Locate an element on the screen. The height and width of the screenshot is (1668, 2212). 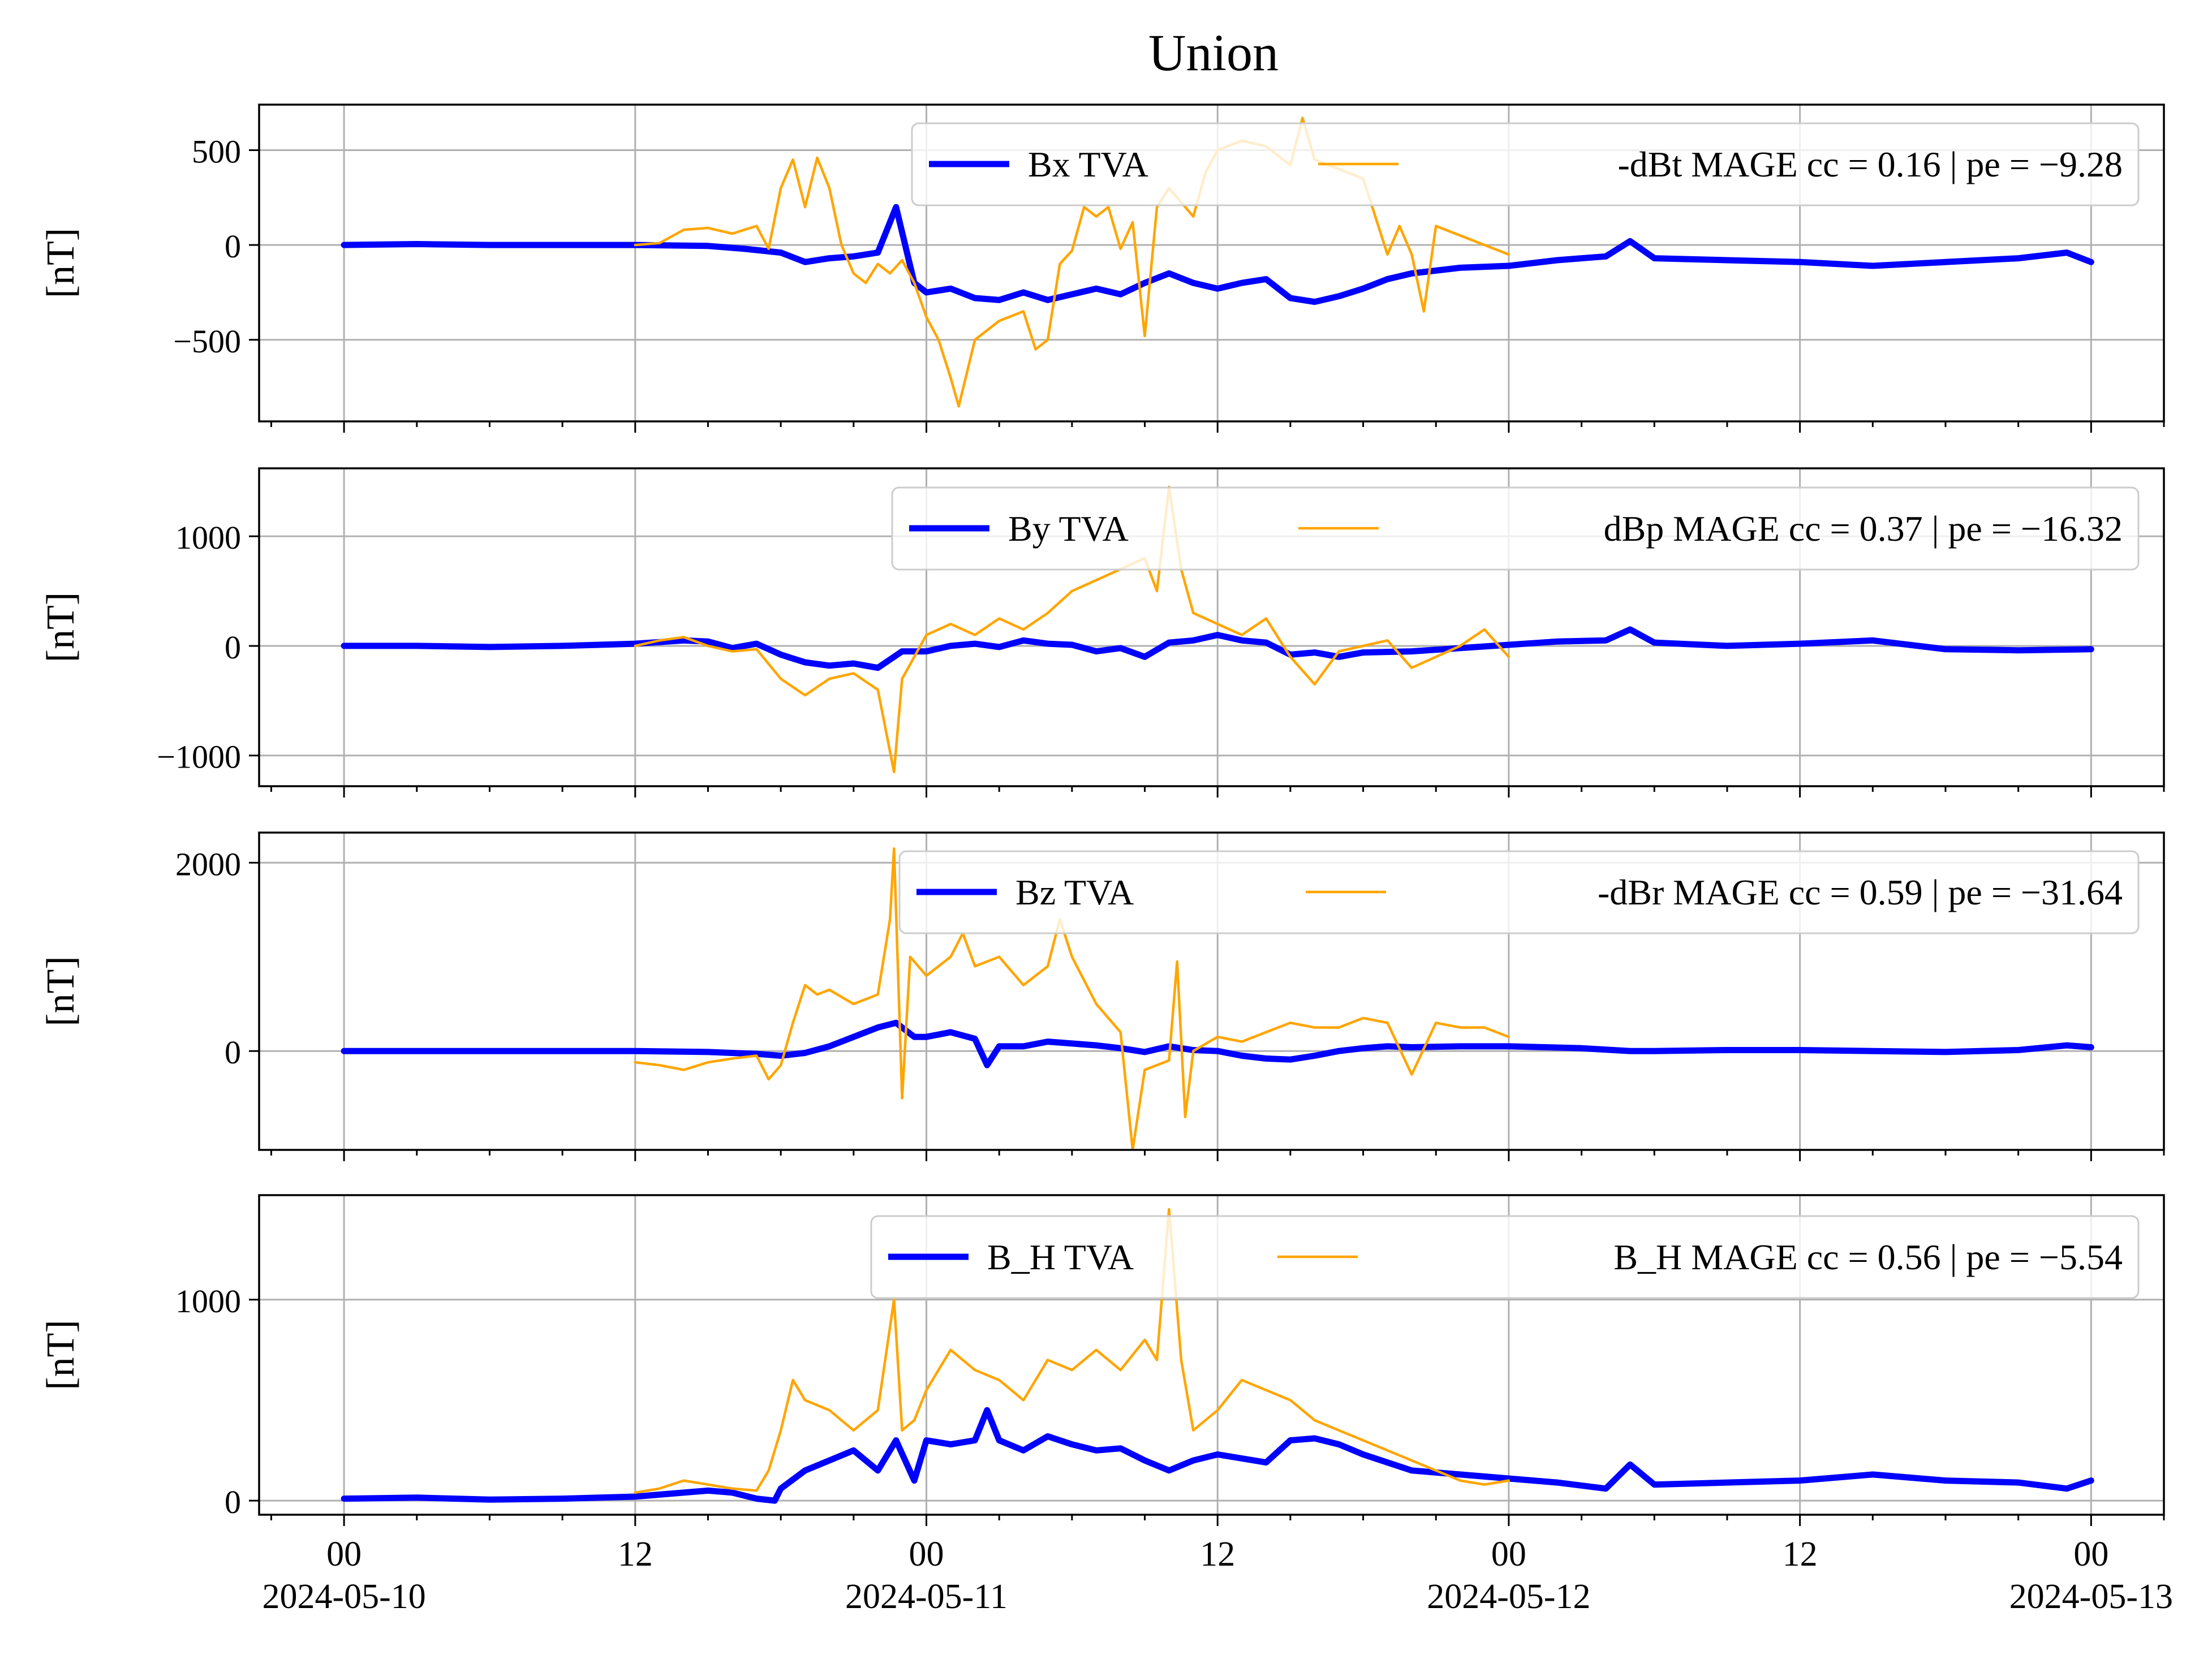
x-tick-date-label: 2024-05-12 is located at coordinates (1509, 1597).